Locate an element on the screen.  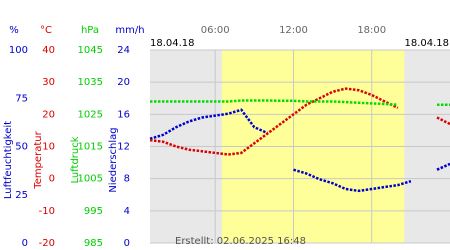
y-tick-label: 1045 is located at coordinates (90, 50).